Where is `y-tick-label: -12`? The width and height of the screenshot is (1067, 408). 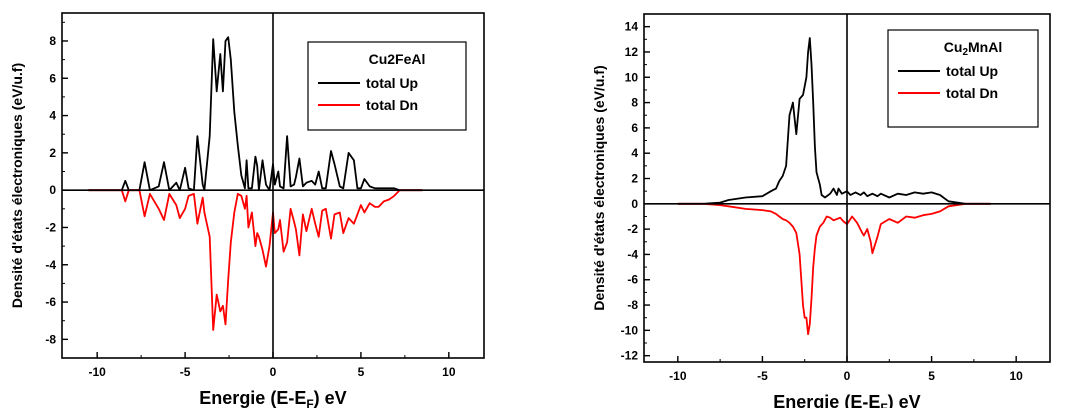
y-tick-label: -12 is located at coordinates (630, 356).